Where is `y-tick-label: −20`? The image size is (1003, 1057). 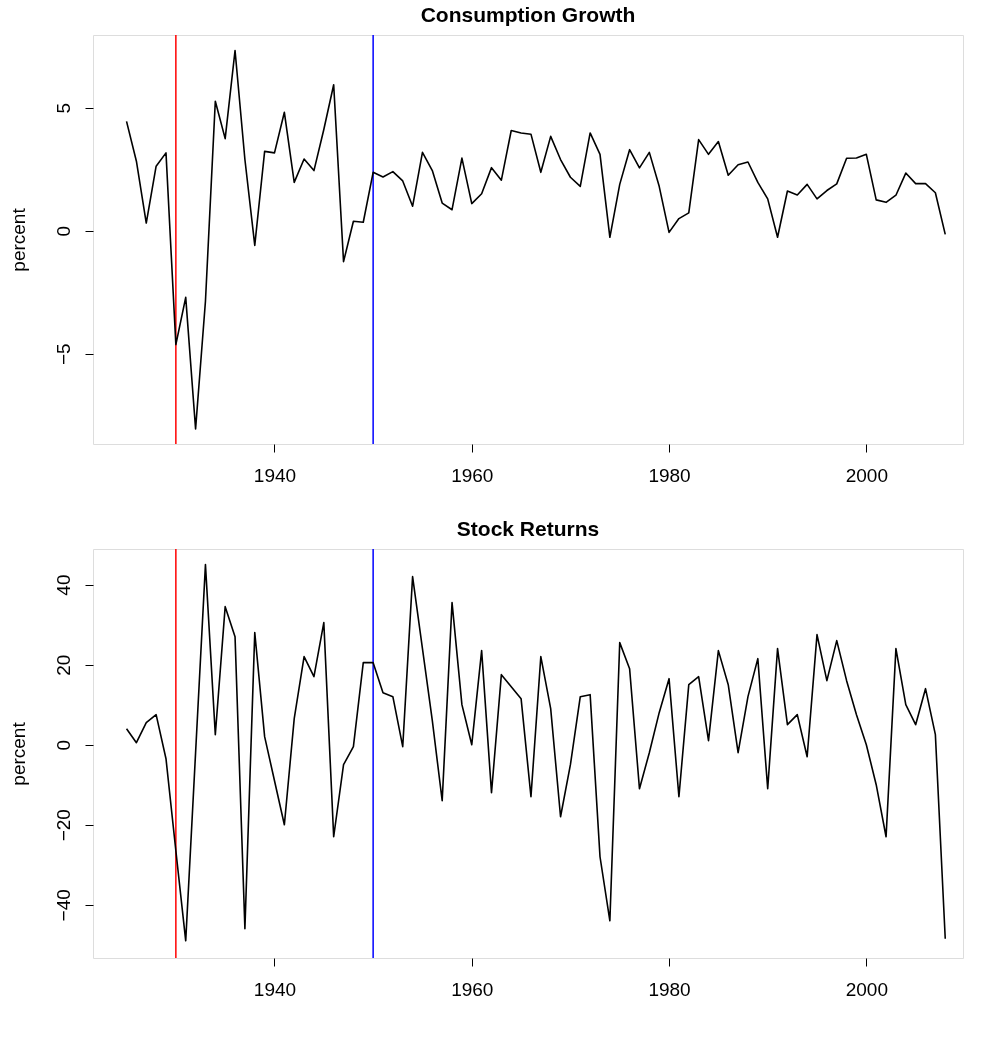 y-tick-label: −20 is located at coordinates (63, 825).